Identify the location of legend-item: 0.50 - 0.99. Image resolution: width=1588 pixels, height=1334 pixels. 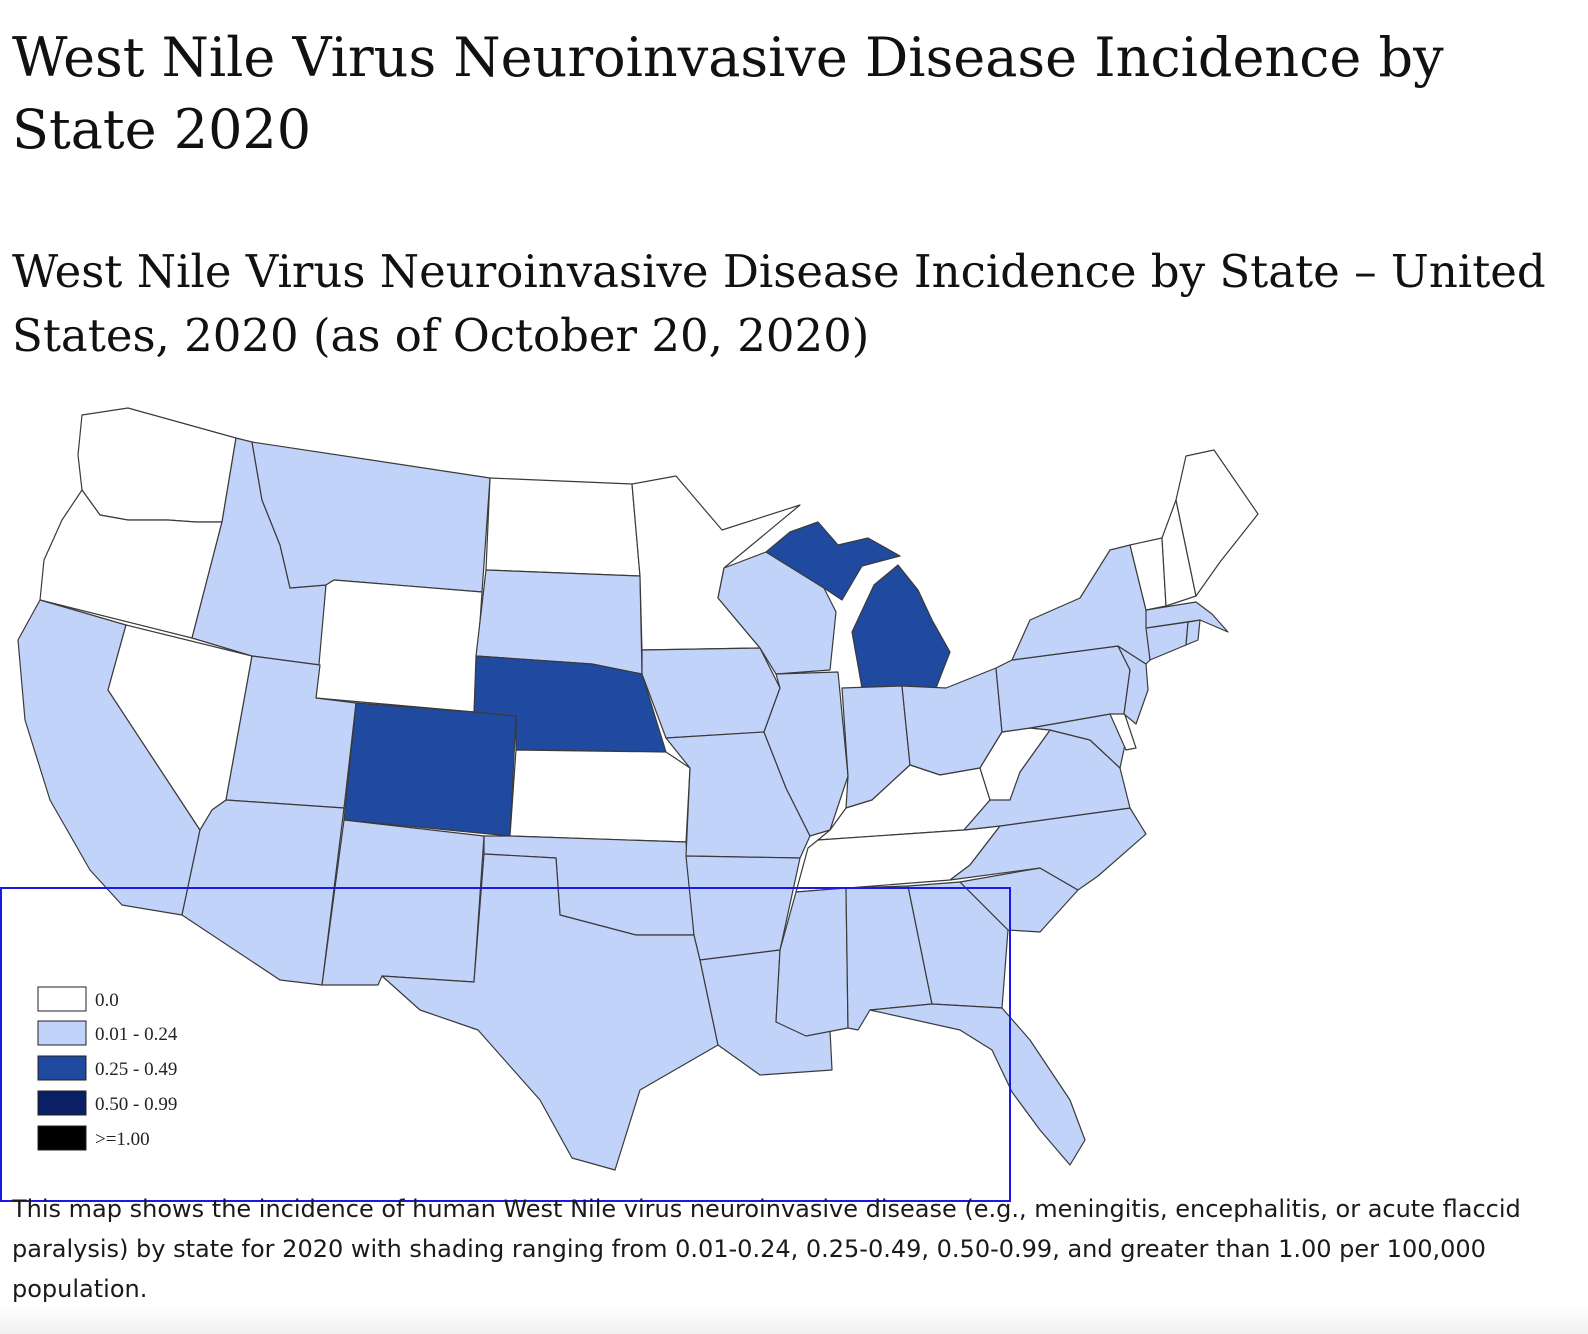
(107, 1103).